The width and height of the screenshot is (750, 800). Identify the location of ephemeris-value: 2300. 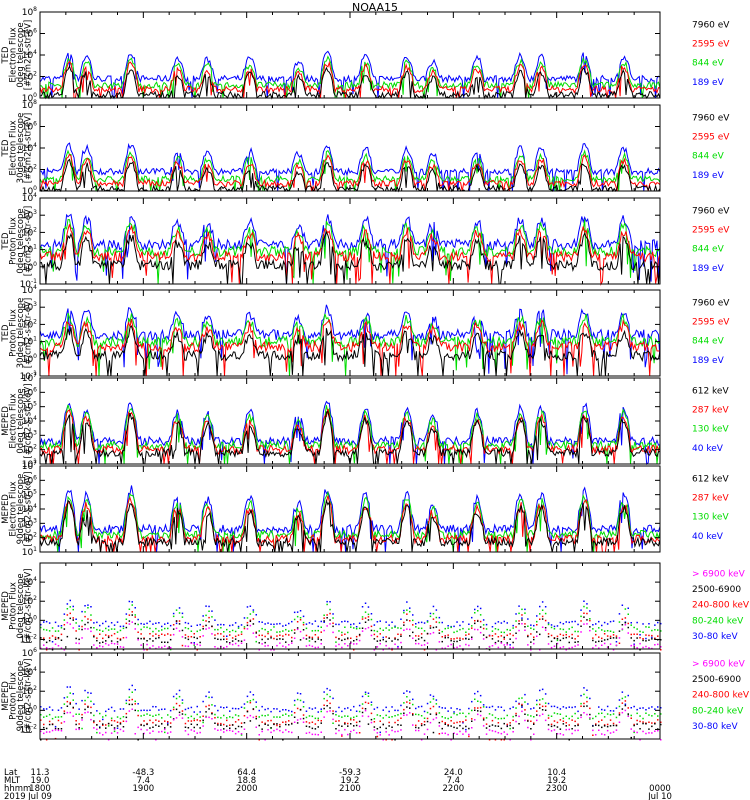
(557, 789).